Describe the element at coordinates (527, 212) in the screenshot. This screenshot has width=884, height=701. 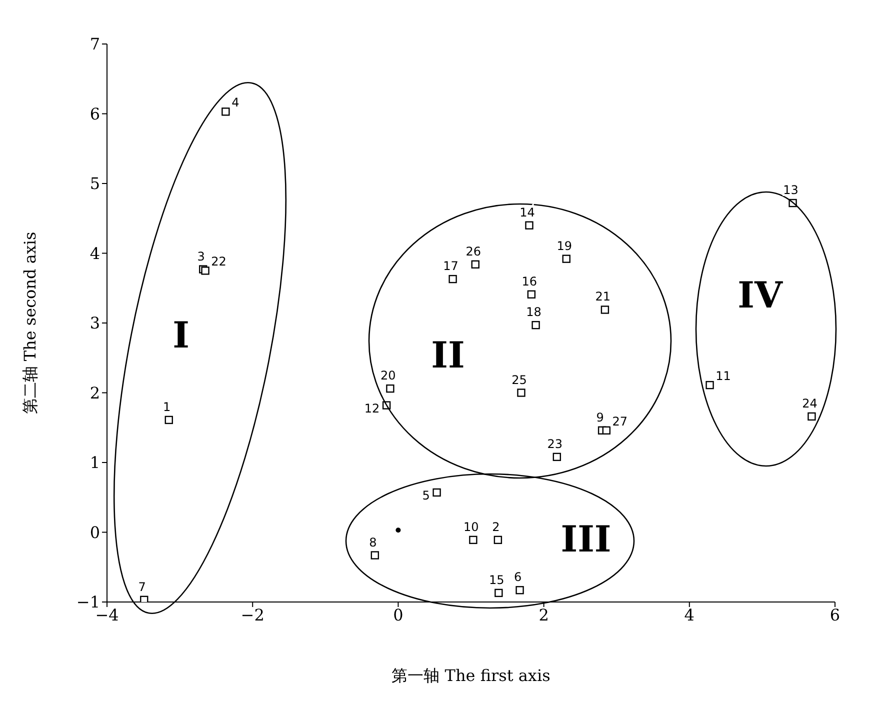
I see `annotation: 14` at that location.